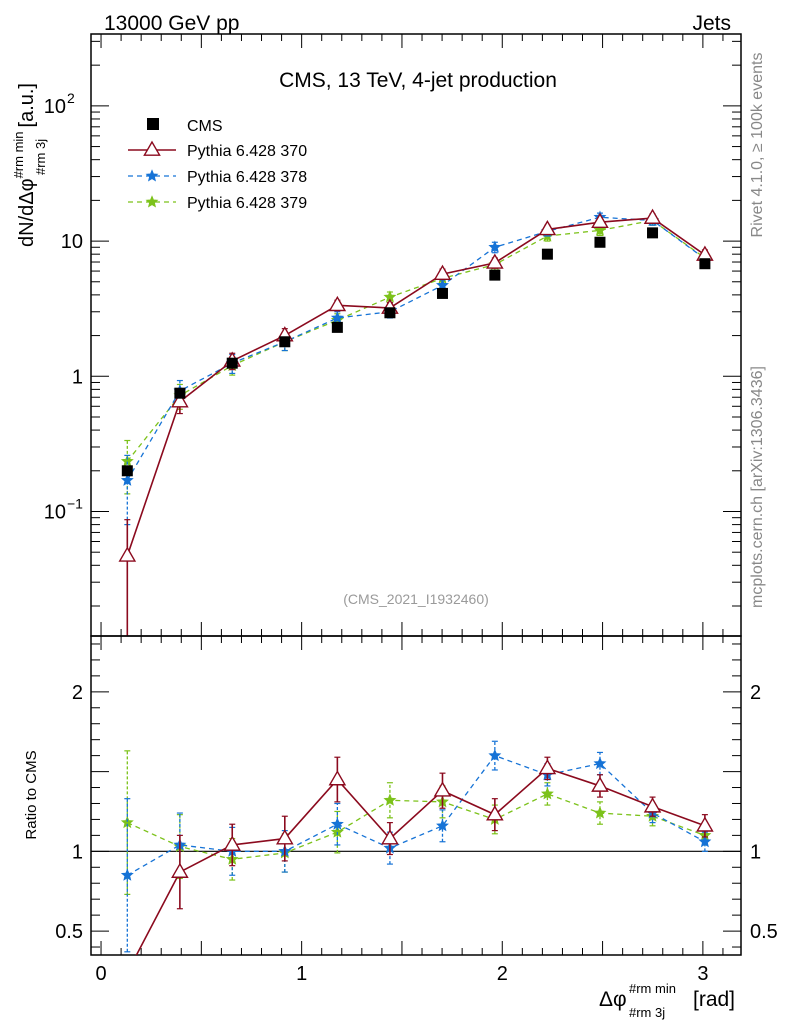 The image size is (786, 1024). I want to click on series-2-ratio, so click(416, 822).